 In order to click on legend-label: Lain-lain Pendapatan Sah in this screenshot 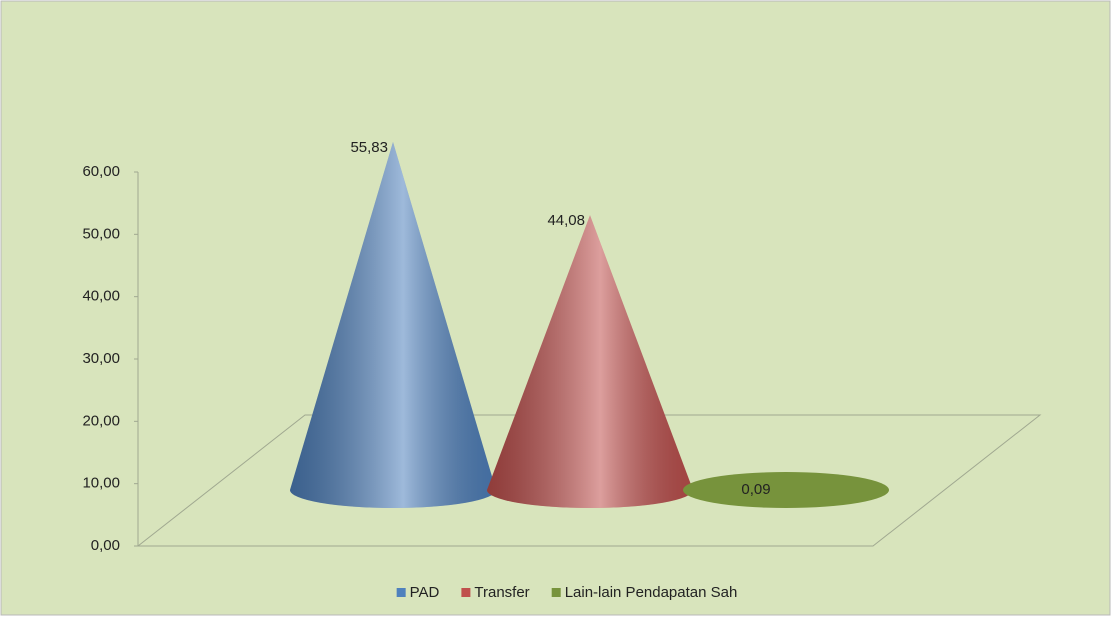, I will do `click(651, 592)`.